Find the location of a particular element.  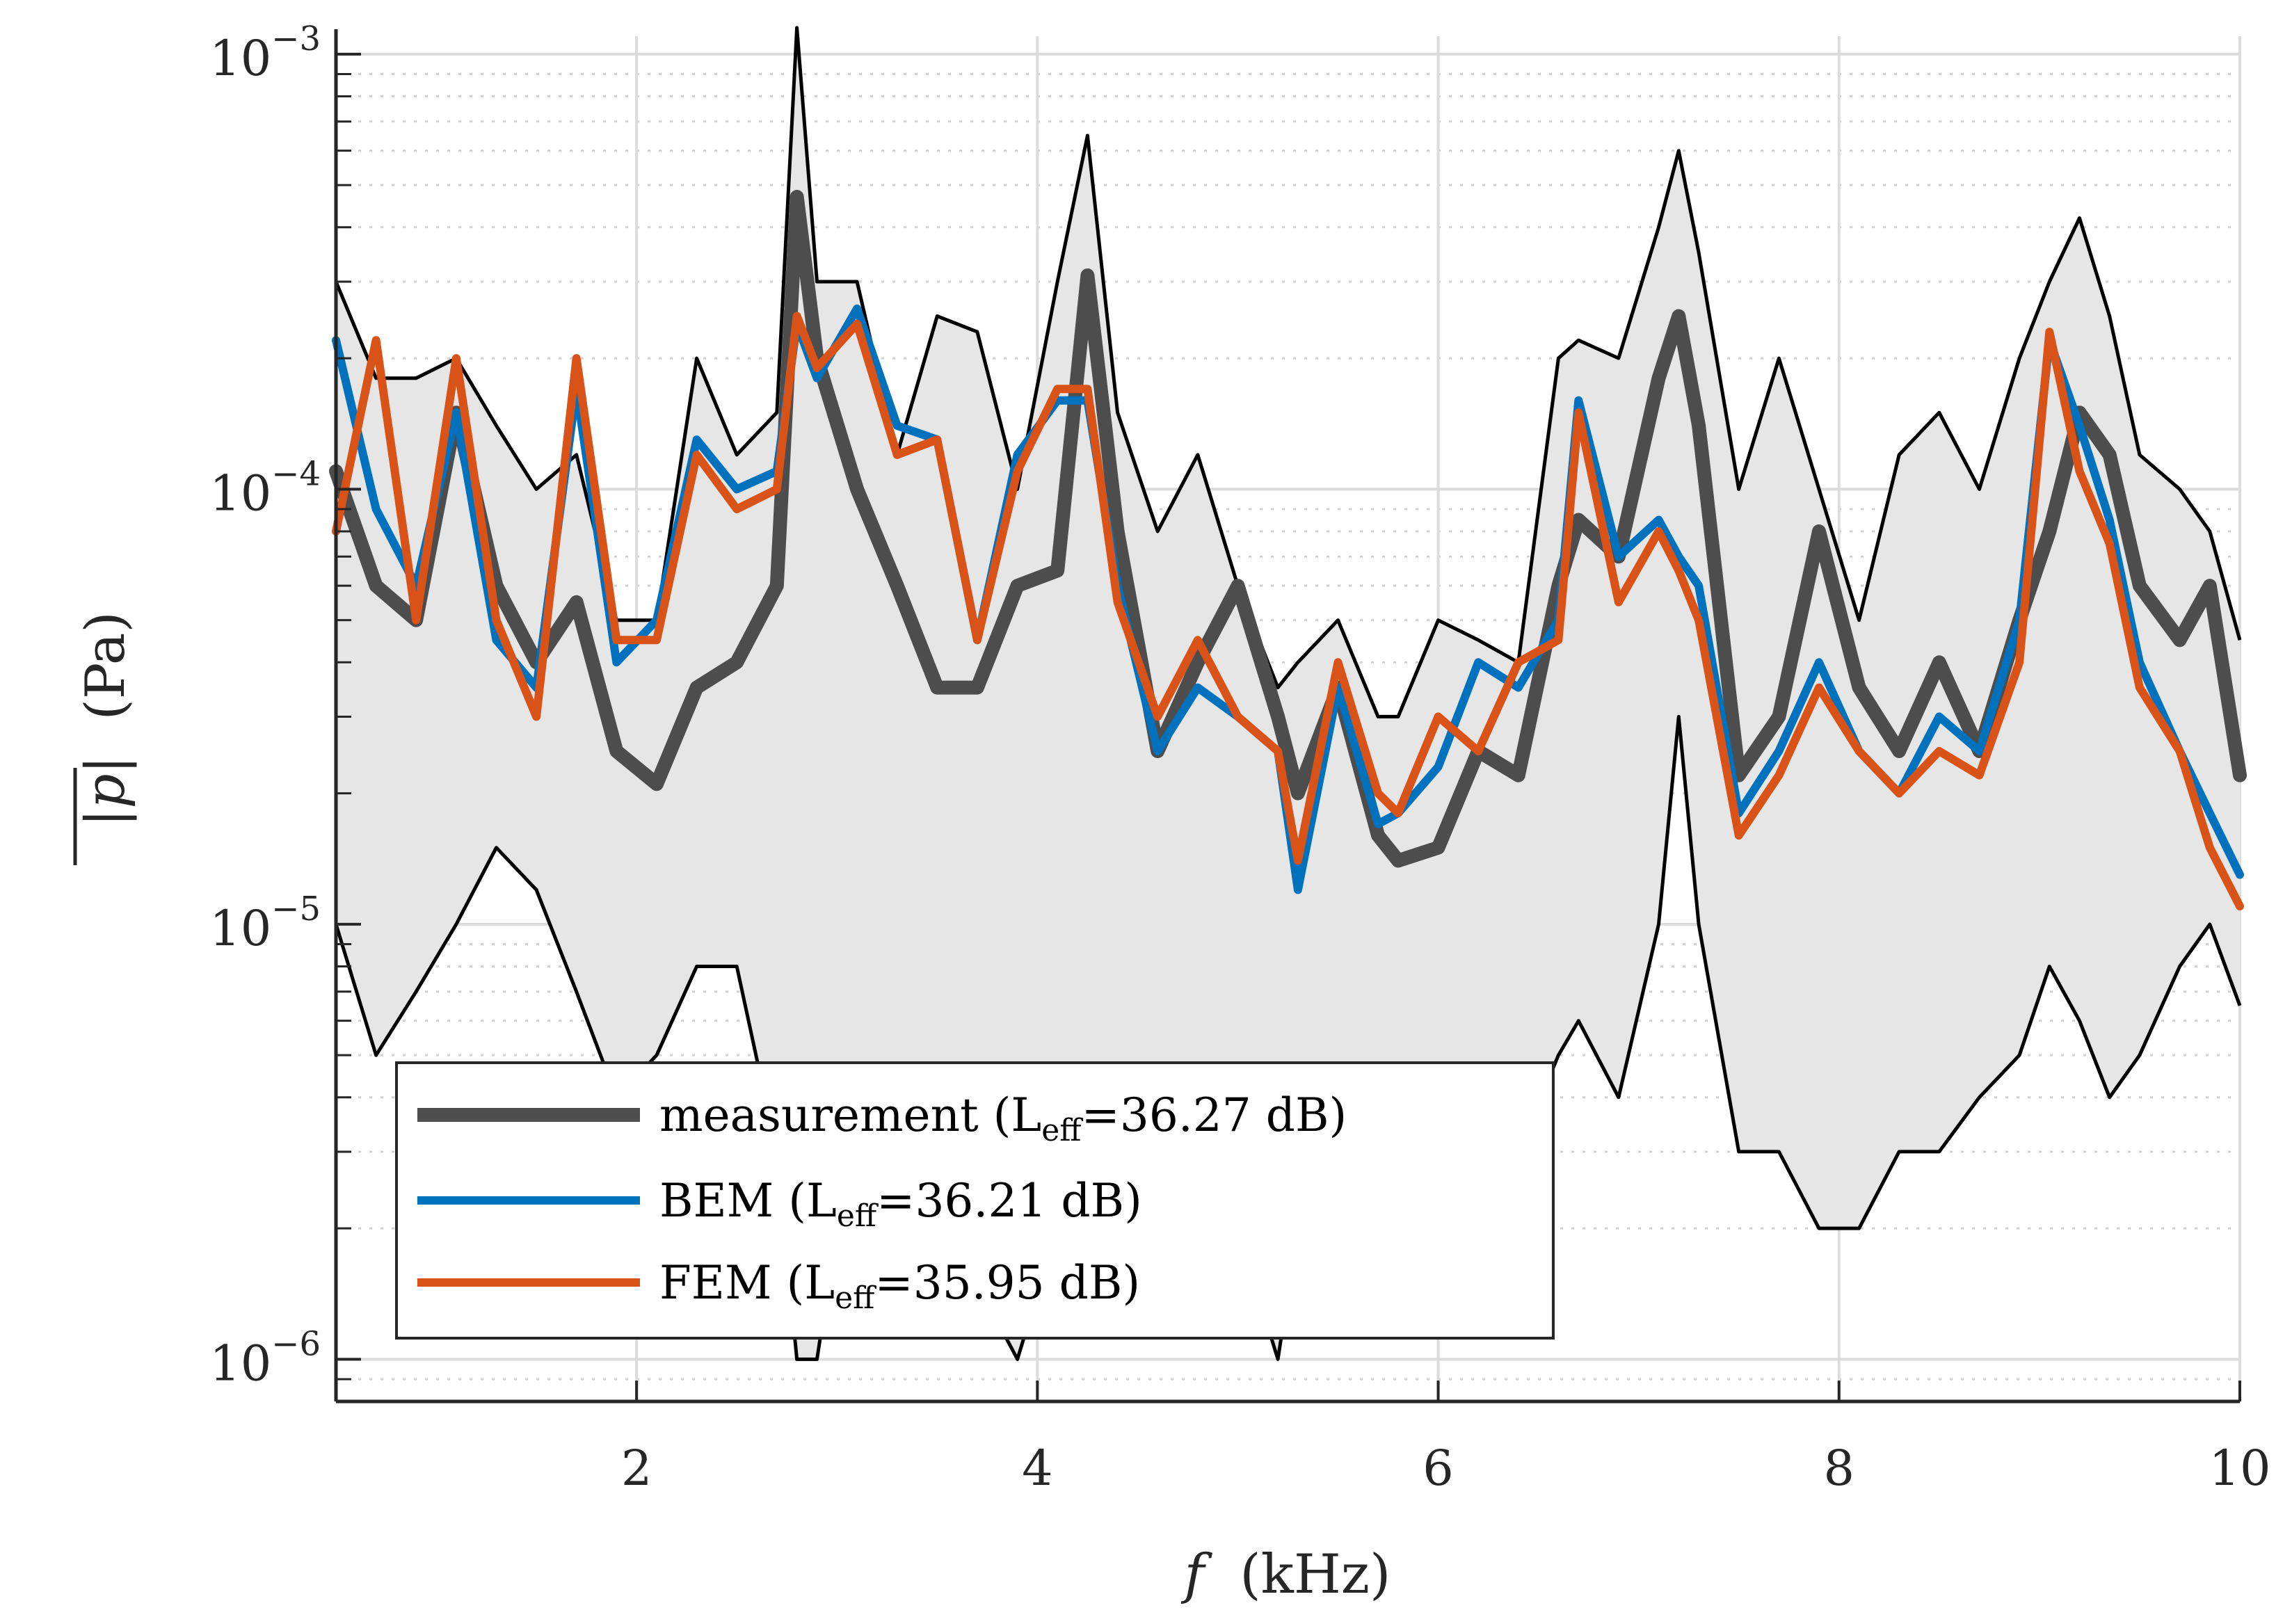

y-axis-label-group: |p| (Pa) is located at coordinates (105, 738).